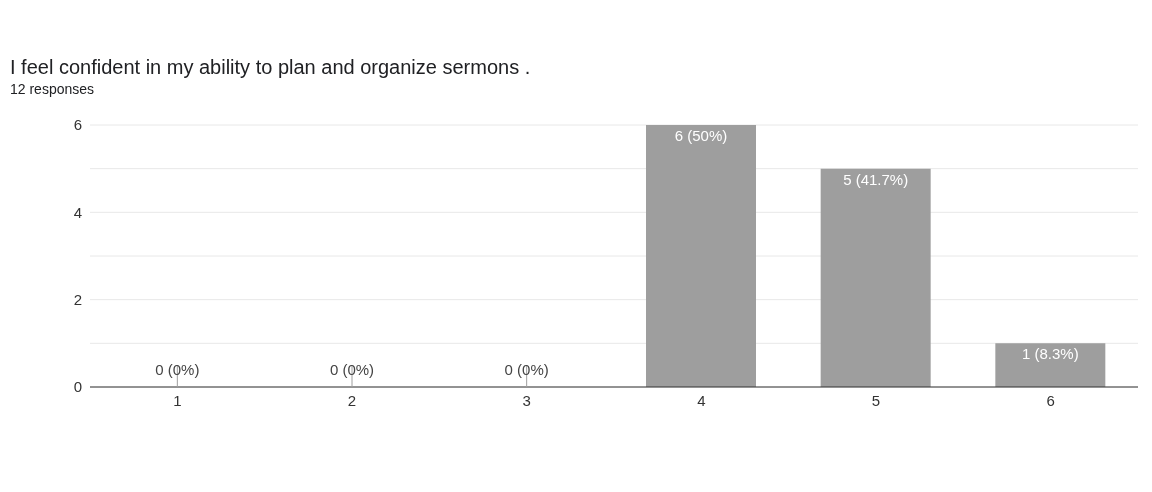  I want to click on x-tick-label: 3, so click(526, 400).